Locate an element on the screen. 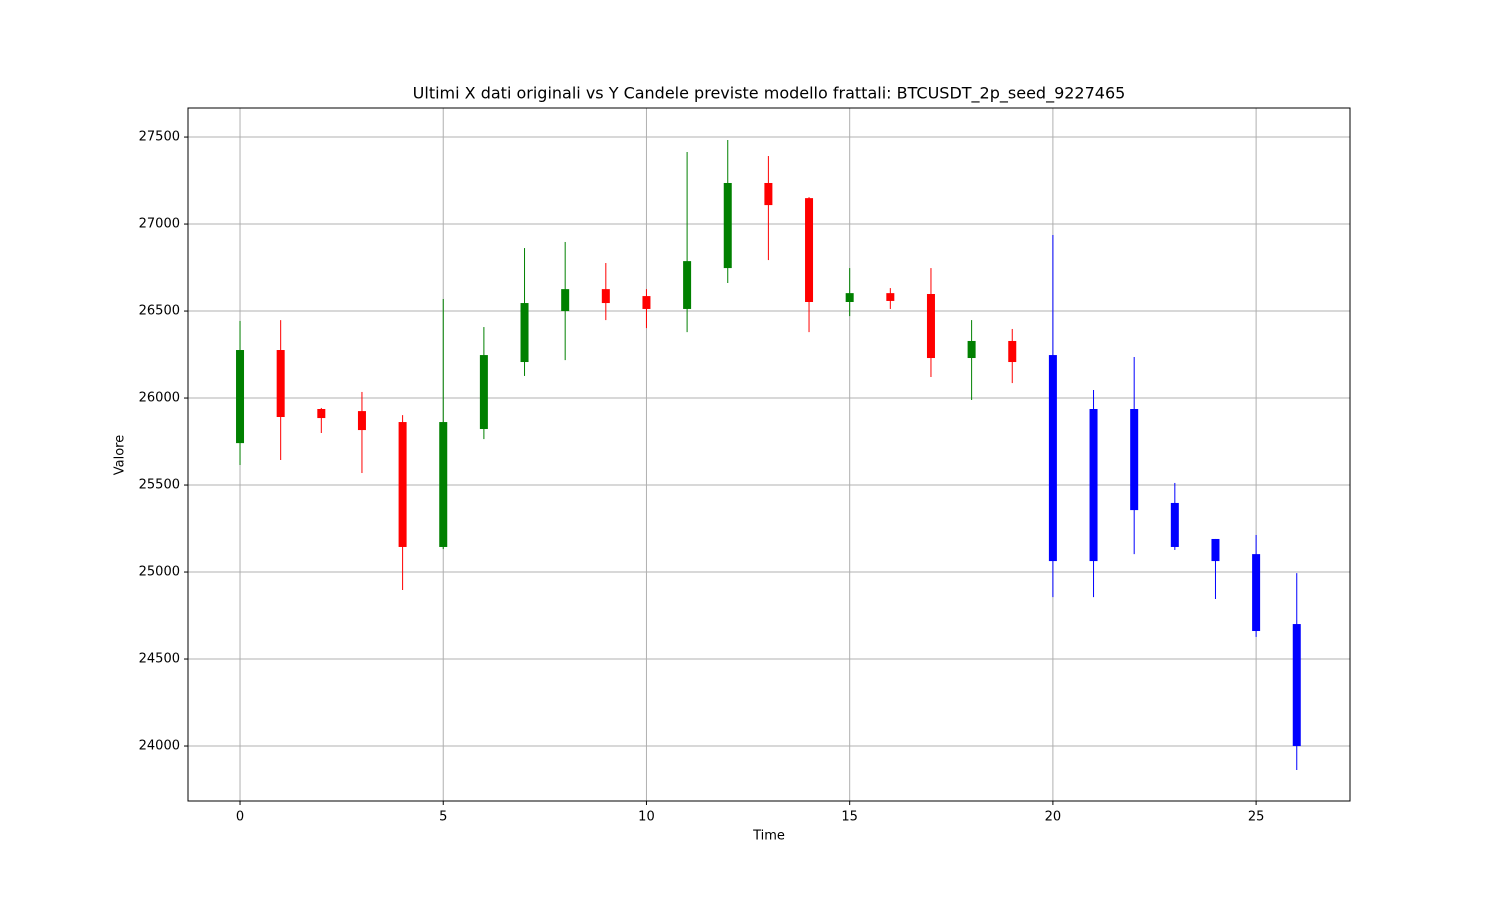  y-tick-label: 26000 is located at coordinates (159, 398).